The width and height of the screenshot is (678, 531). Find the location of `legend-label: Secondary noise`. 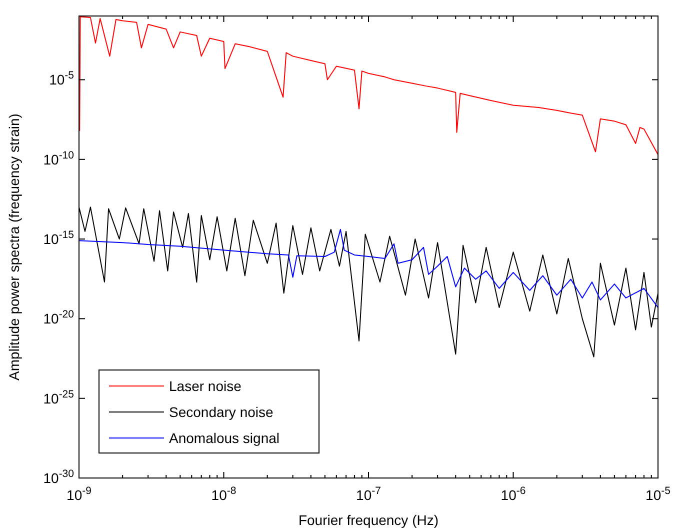

legend-label: Secondary noise is located at coordinates (221, 412).